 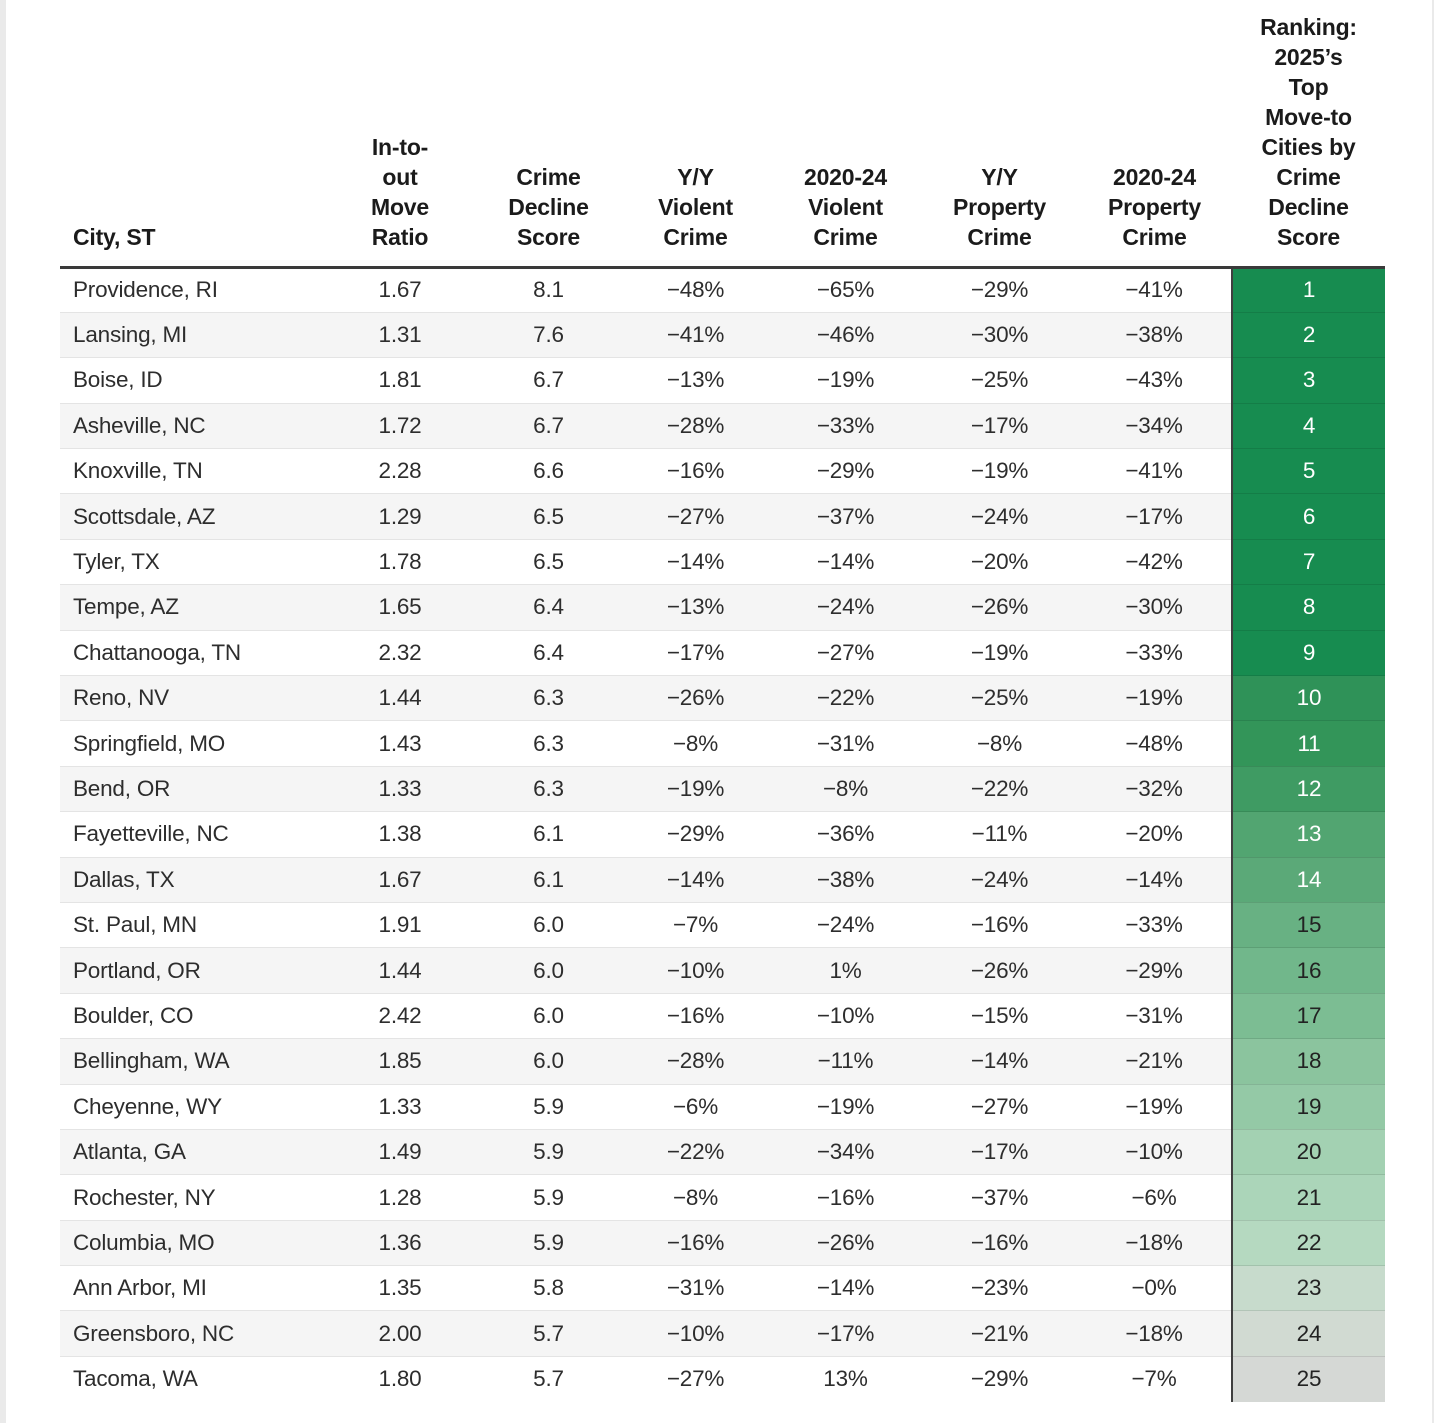 I want to click on violent-2020-24-cell: −27%, so click(x=845, y=652).